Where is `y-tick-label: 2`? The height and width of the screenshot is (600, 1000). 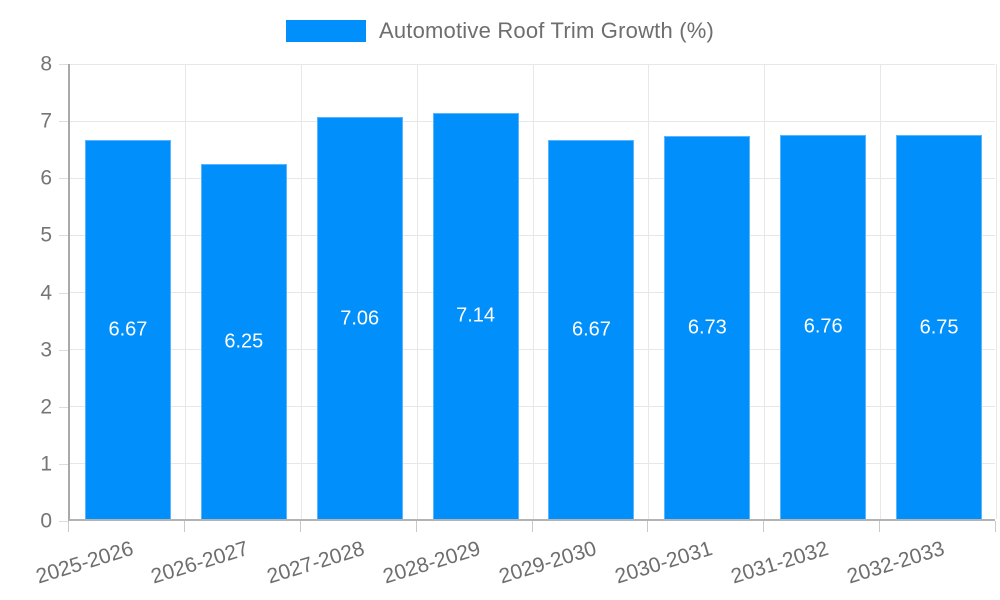
y-tick-label: 2 is located at coordinates (46, 407).